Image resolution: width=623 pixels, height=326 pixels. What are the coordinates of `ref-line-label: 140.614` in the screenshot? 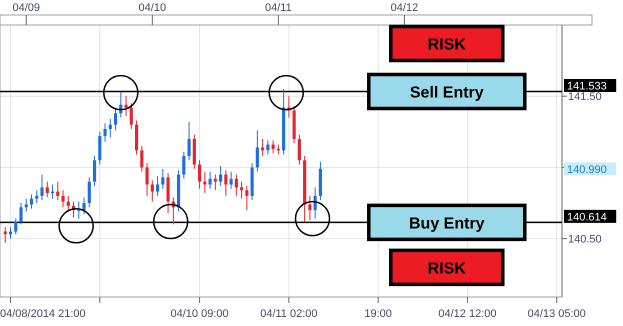 It's located at (587, 217).